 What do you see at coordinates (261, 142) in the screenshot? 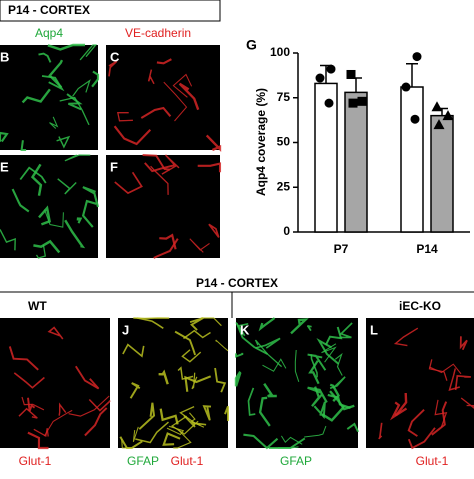
I see `y-axis-label: Aqp4 coverage (%)` at bounding box center [261, 142].